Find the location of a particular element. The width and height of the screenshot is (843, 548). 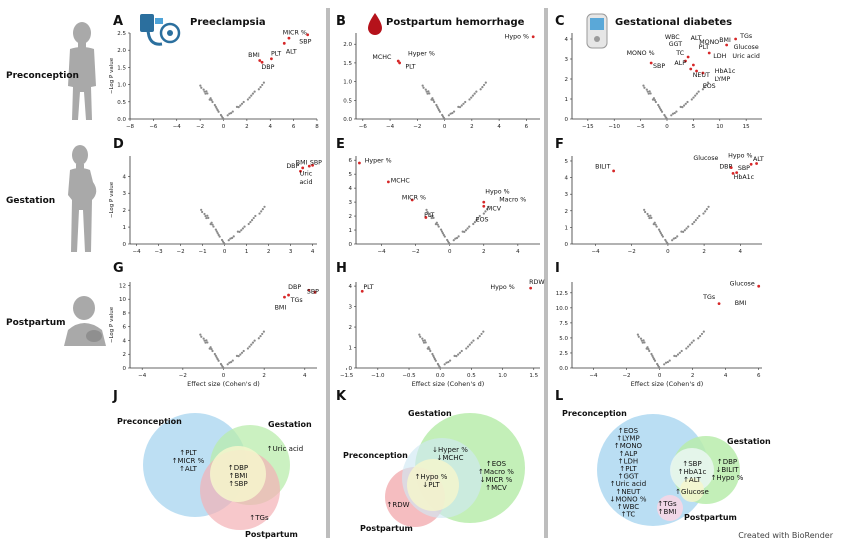

y-tick-label: 1 is located at coordinates (351, 349).